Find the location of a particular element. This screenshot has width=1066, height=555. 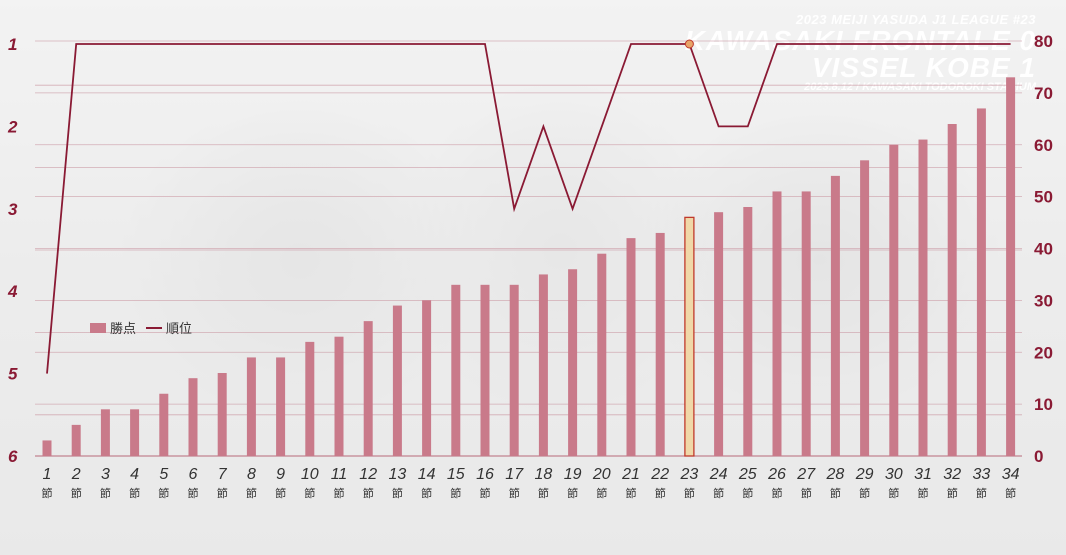

rank-tick-label: 4 is located at coordinates (12, 291).